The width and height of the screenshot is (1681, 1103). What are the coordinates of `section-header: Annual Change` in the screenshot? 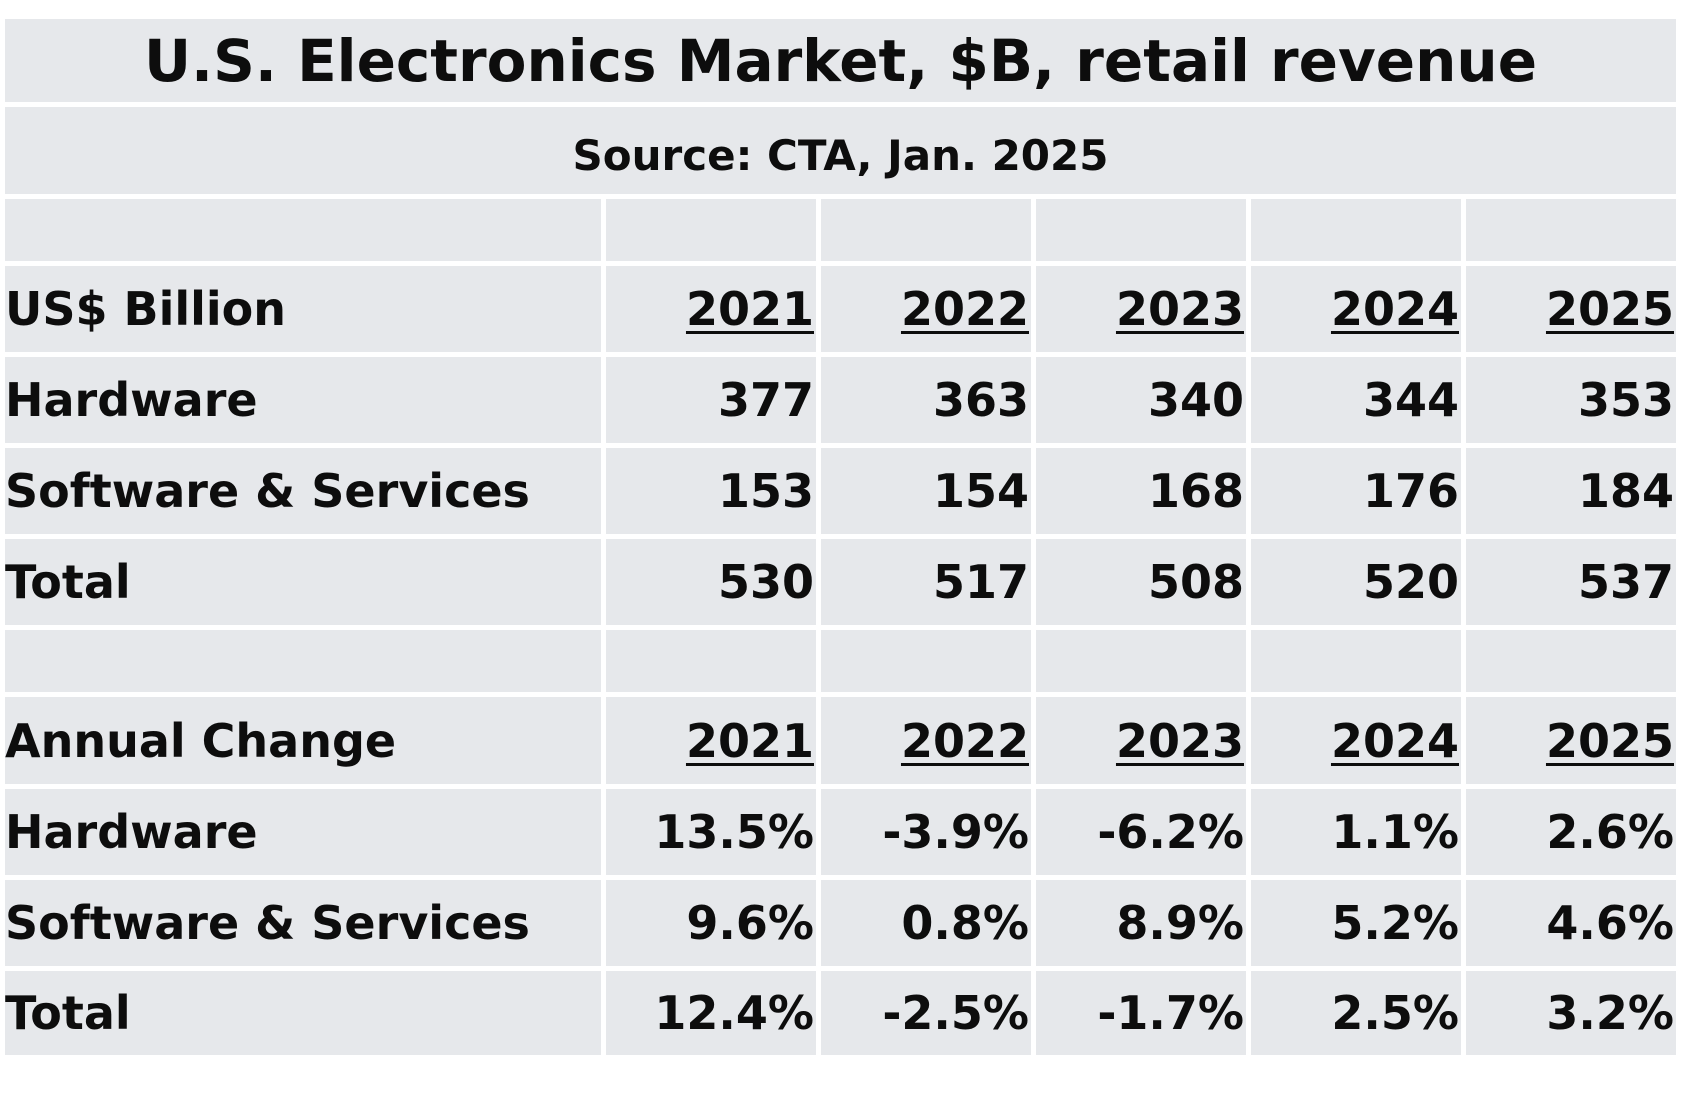 It's located at (303, 740).